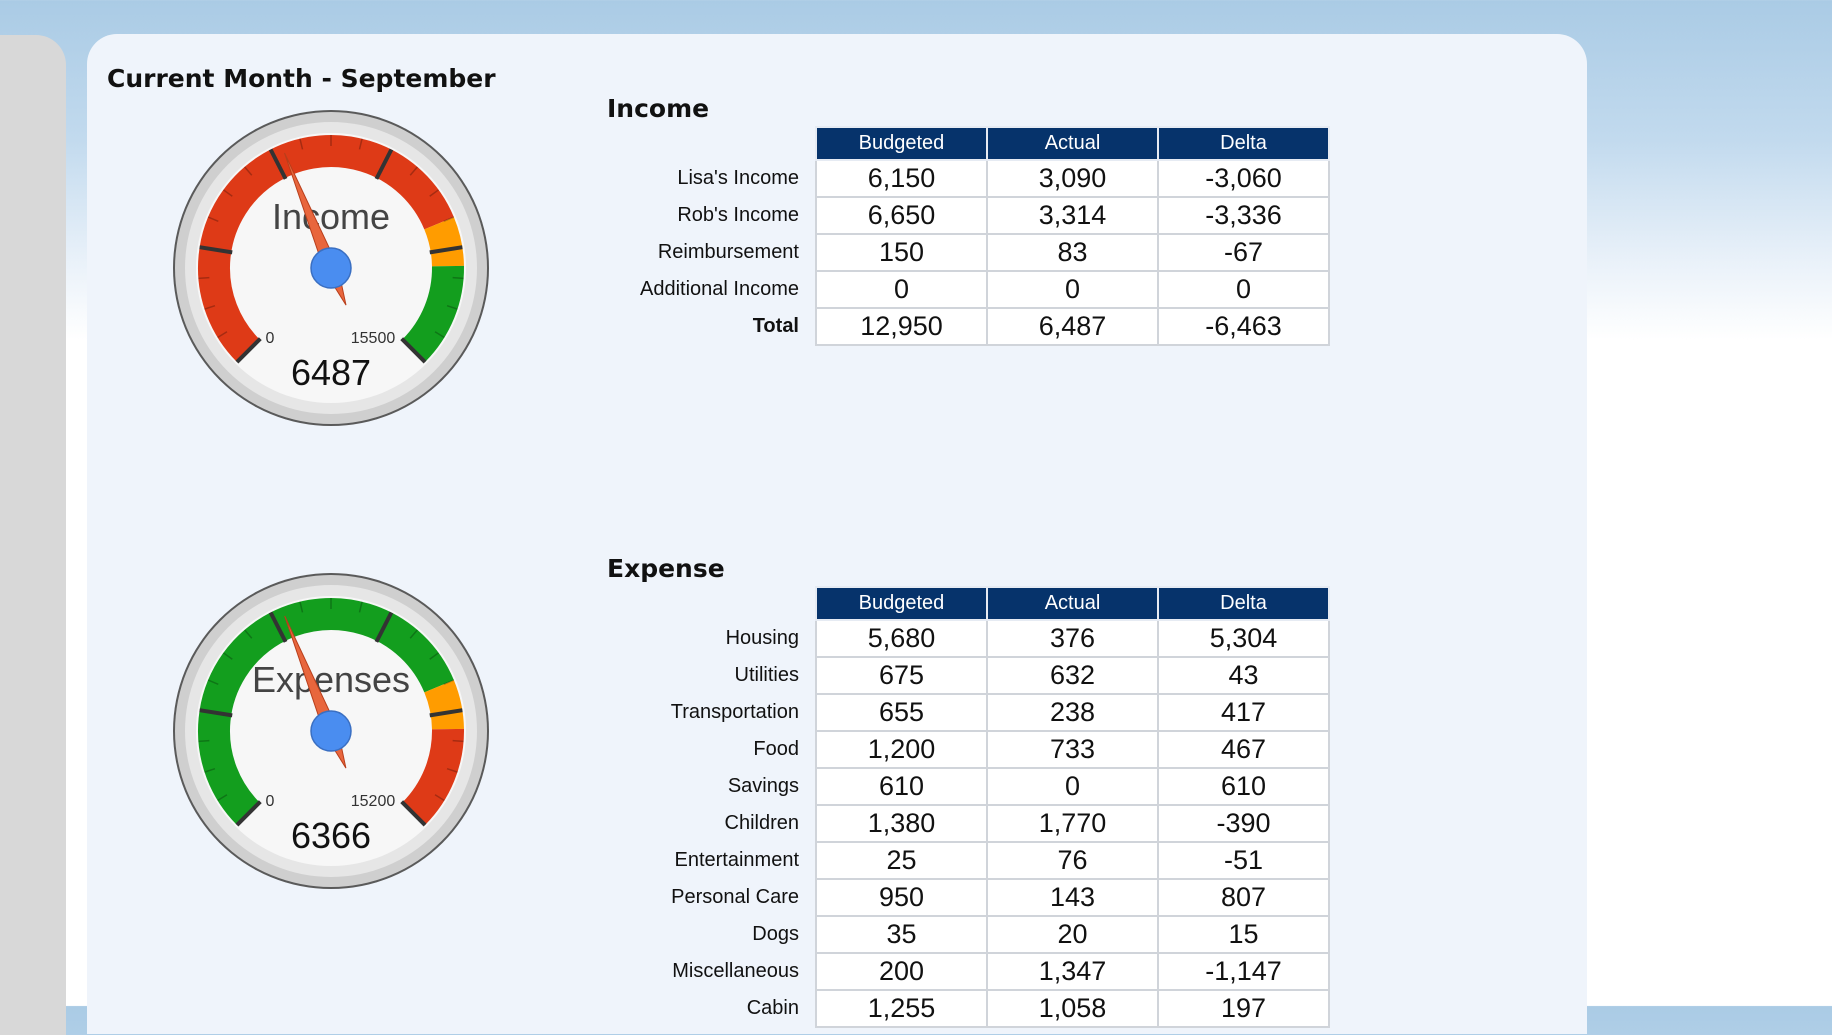 This screenshot has width=1832, height=1035. I want to click on row-label: Personal Care, so click(735, 897).